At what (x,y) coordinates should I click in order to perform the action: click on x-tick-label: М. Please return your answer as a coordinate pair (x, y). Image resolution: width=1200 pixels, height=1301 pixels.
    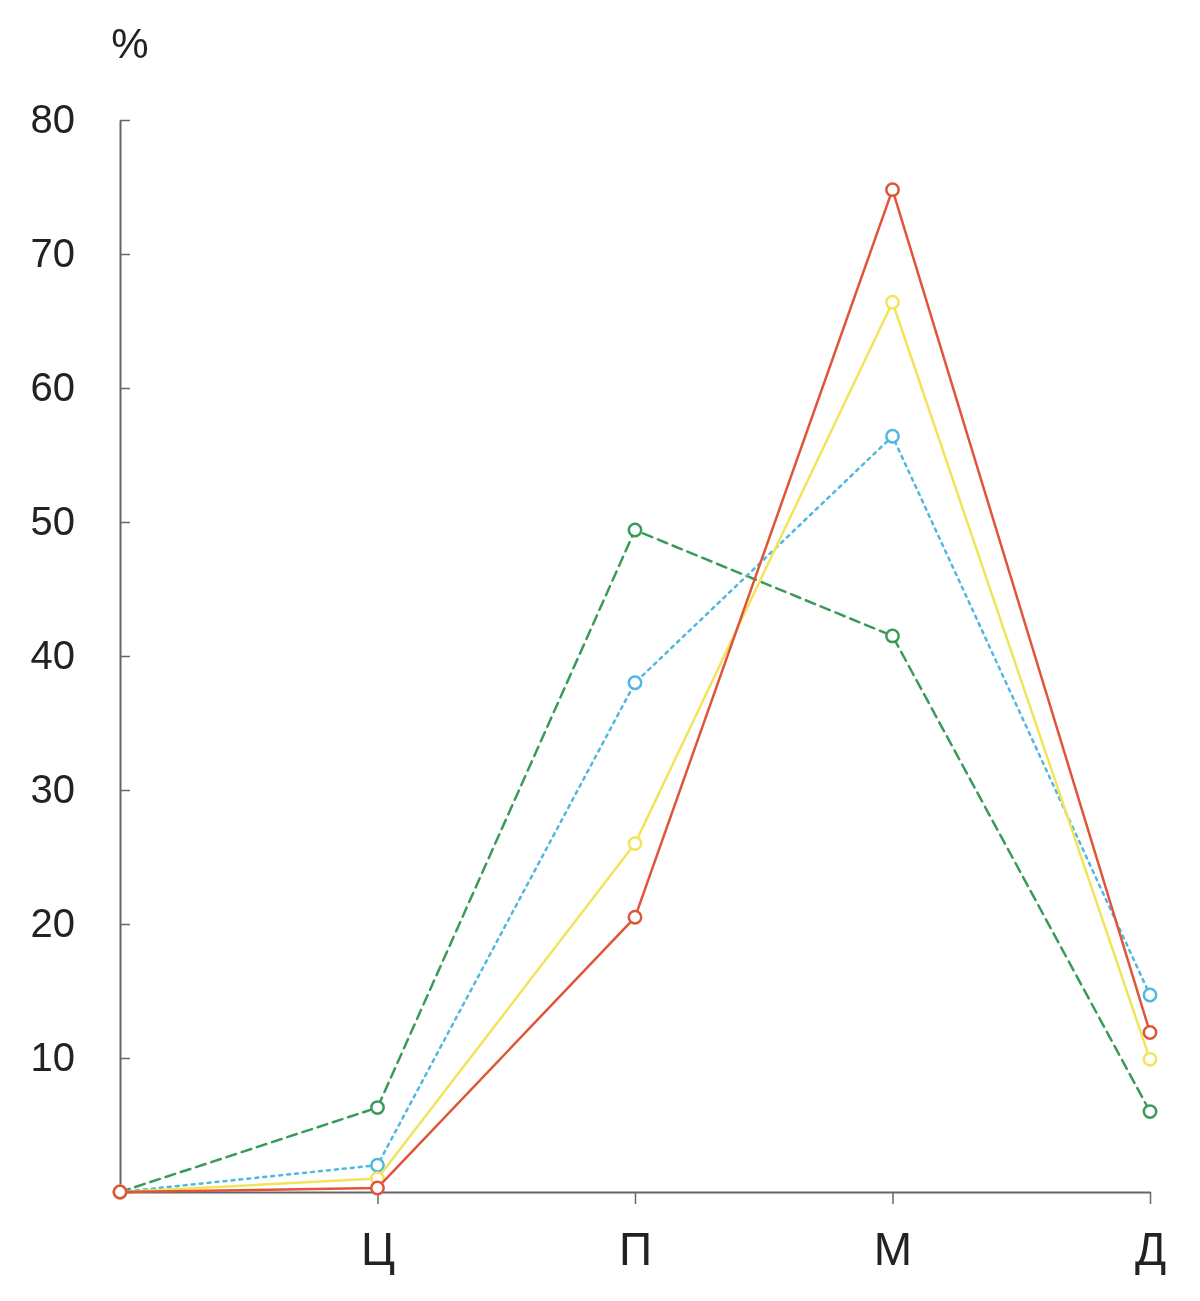
    Looking at the image, I should click on (893, 1248).